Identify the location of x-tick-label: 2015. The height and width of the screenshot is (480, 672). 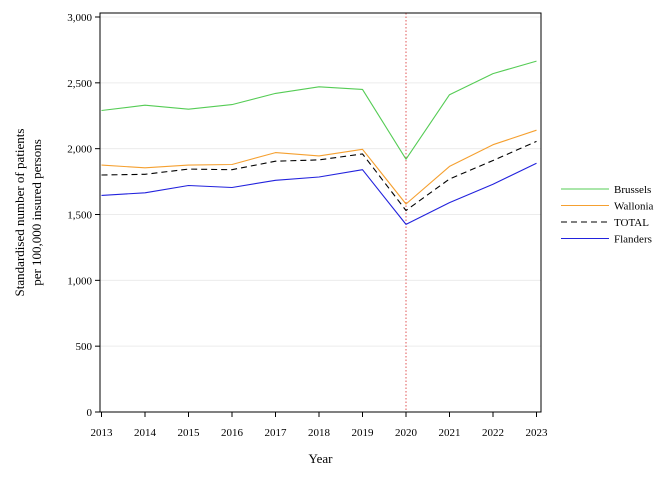
(189, 433).